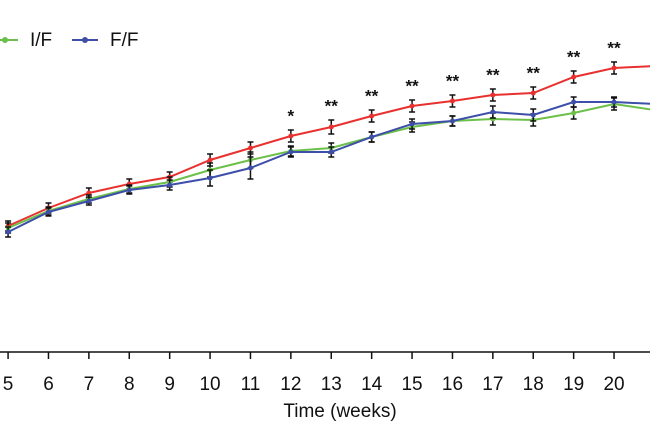  Describe the element at coordinates (411, 384) in the screenshot. I see `x-tick-label: 15` at that location.